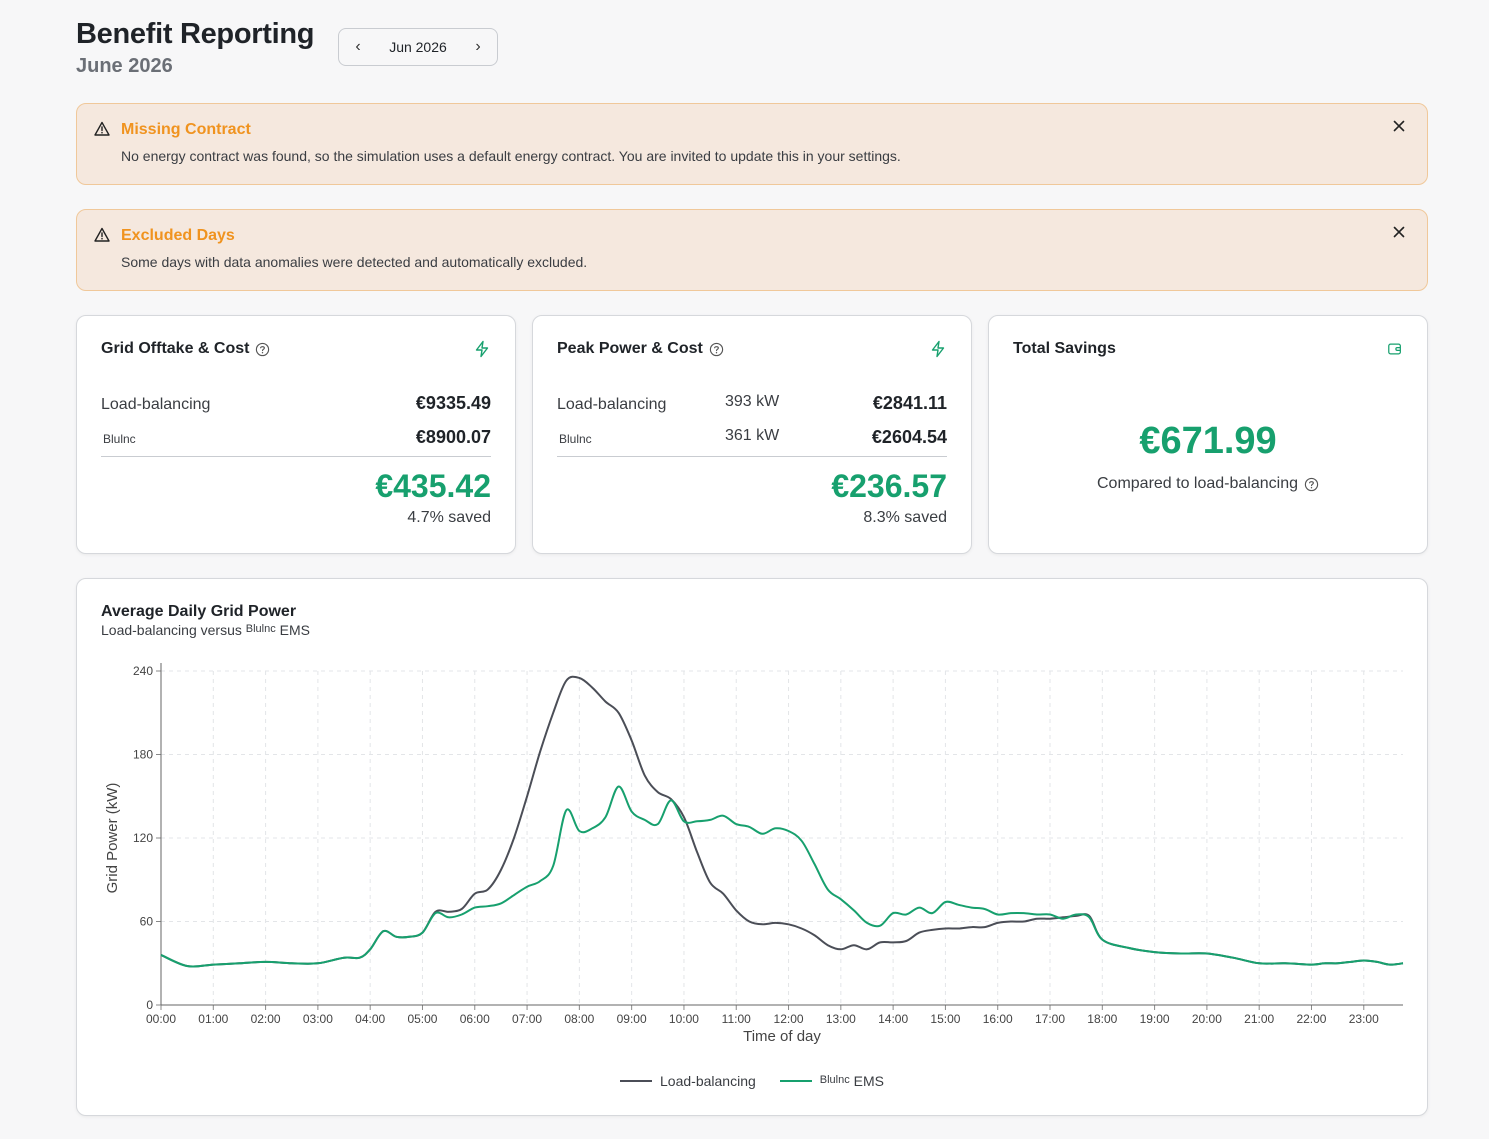 The image size is (1489, 1139). I want to click on chart-subtitle-brand: Blulnc, so click(260, 629).